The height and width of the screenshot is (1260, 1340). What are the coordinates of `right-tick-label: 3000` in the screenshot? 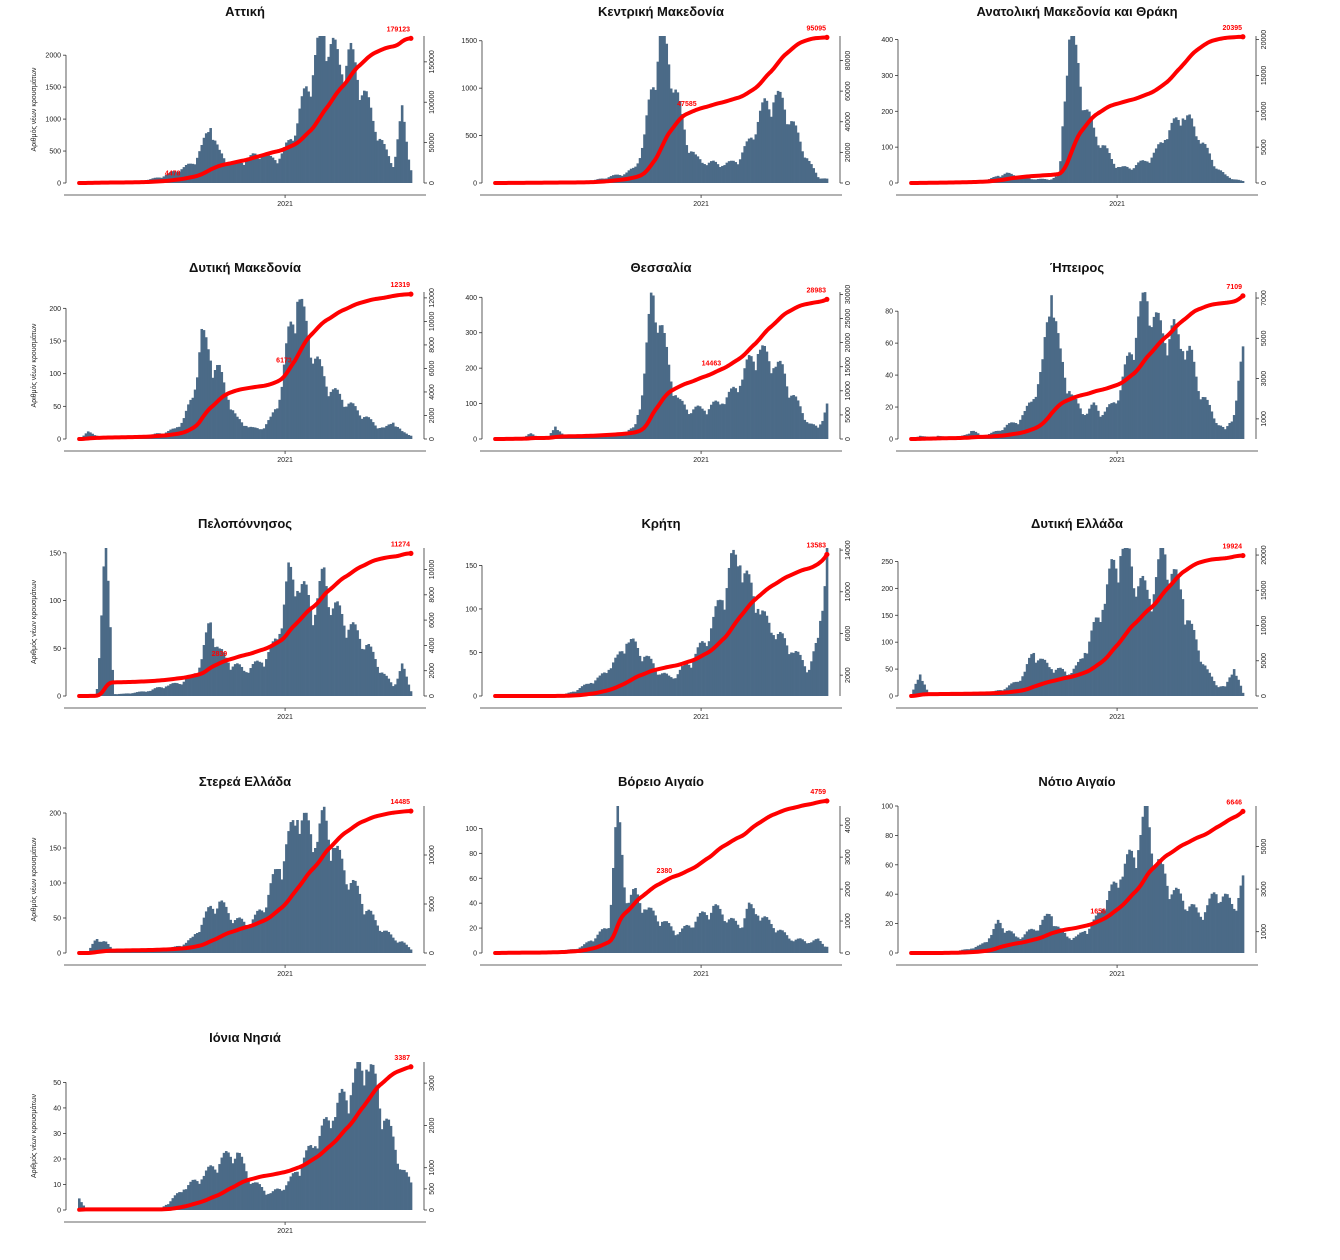 It's located at (848, 857).